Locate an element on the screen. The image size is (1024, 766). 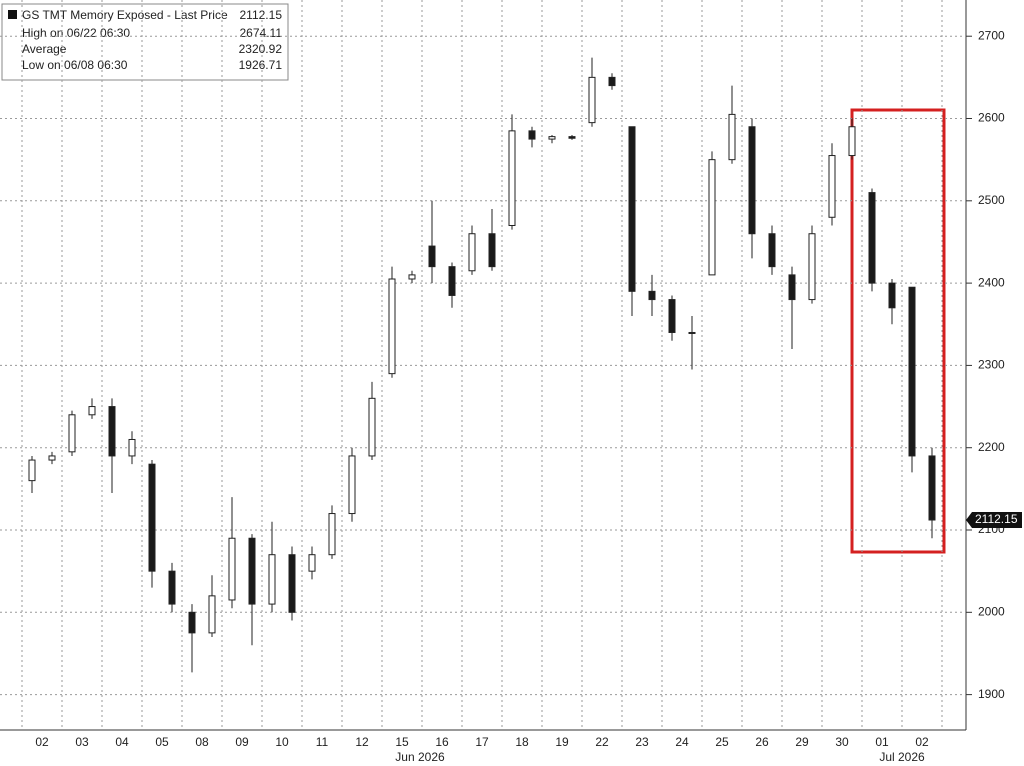
legend-stat-value: 1926.71 is located at coordinates (261, 65).